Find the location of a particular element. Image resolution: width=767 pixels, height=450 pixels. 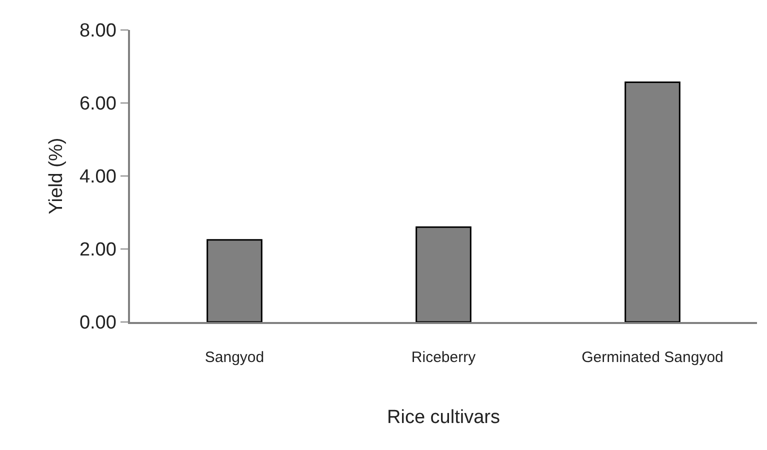

y-tick-label: 2.00 is located at coordinates (97, 250).